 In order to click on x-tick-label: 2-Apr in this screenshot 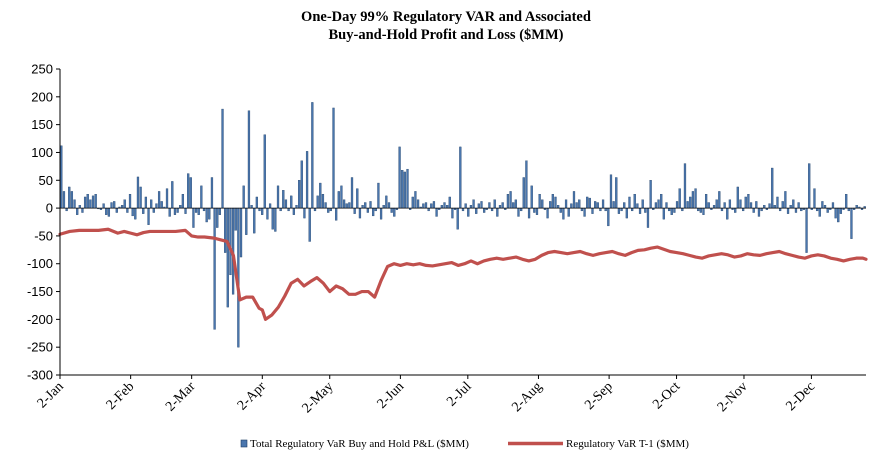, I will do `click(252, 396)`.